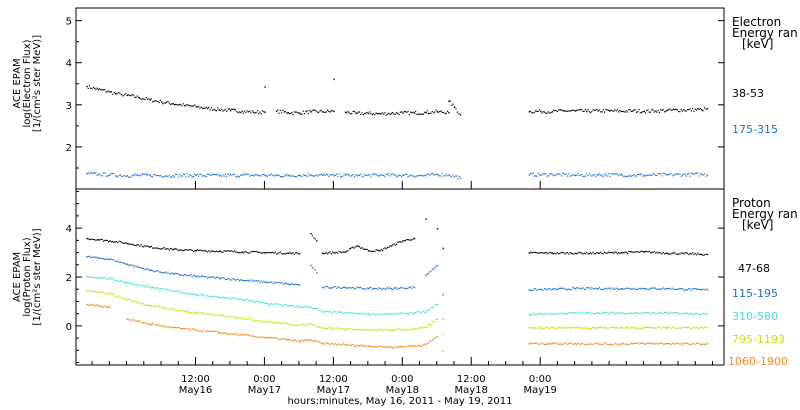 This screenshot has width=800, height=410. Describe the element at coordinates (333, 390) in the screenshot. I see `x-tick-date: May17` at that location.